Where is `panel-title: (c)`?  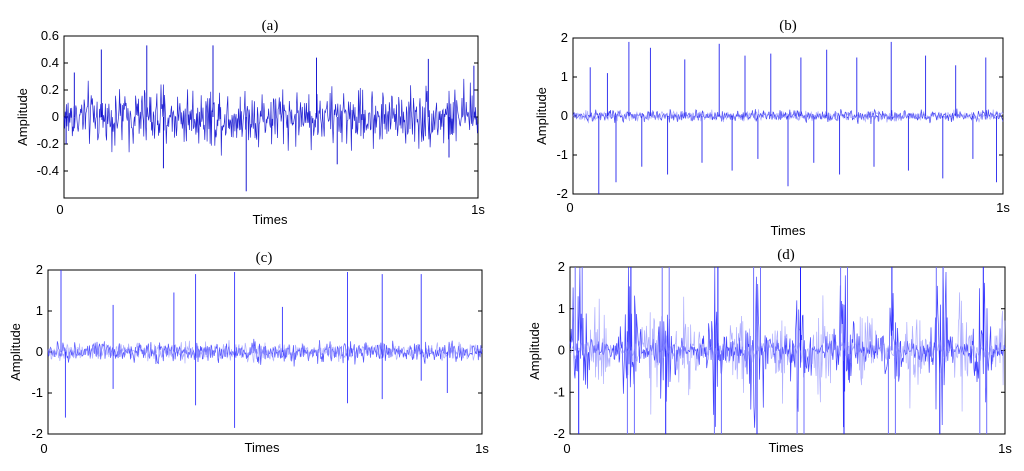 panel-title: (c) is located at coordinates (264, 258).